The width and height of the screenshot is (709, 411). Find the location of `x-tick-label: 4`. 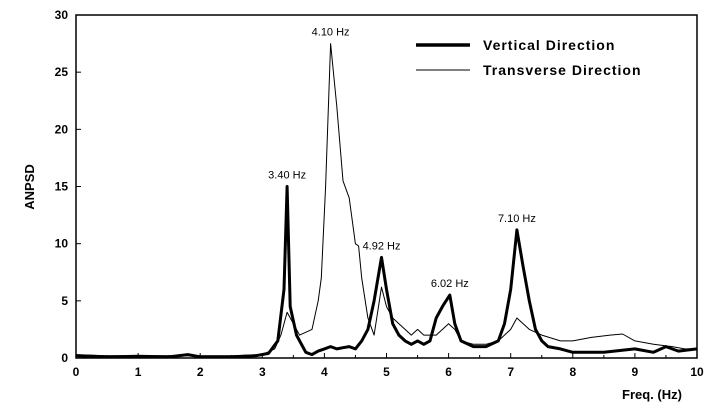

x-tick-label: 4 is located at coordinates (324, 372).